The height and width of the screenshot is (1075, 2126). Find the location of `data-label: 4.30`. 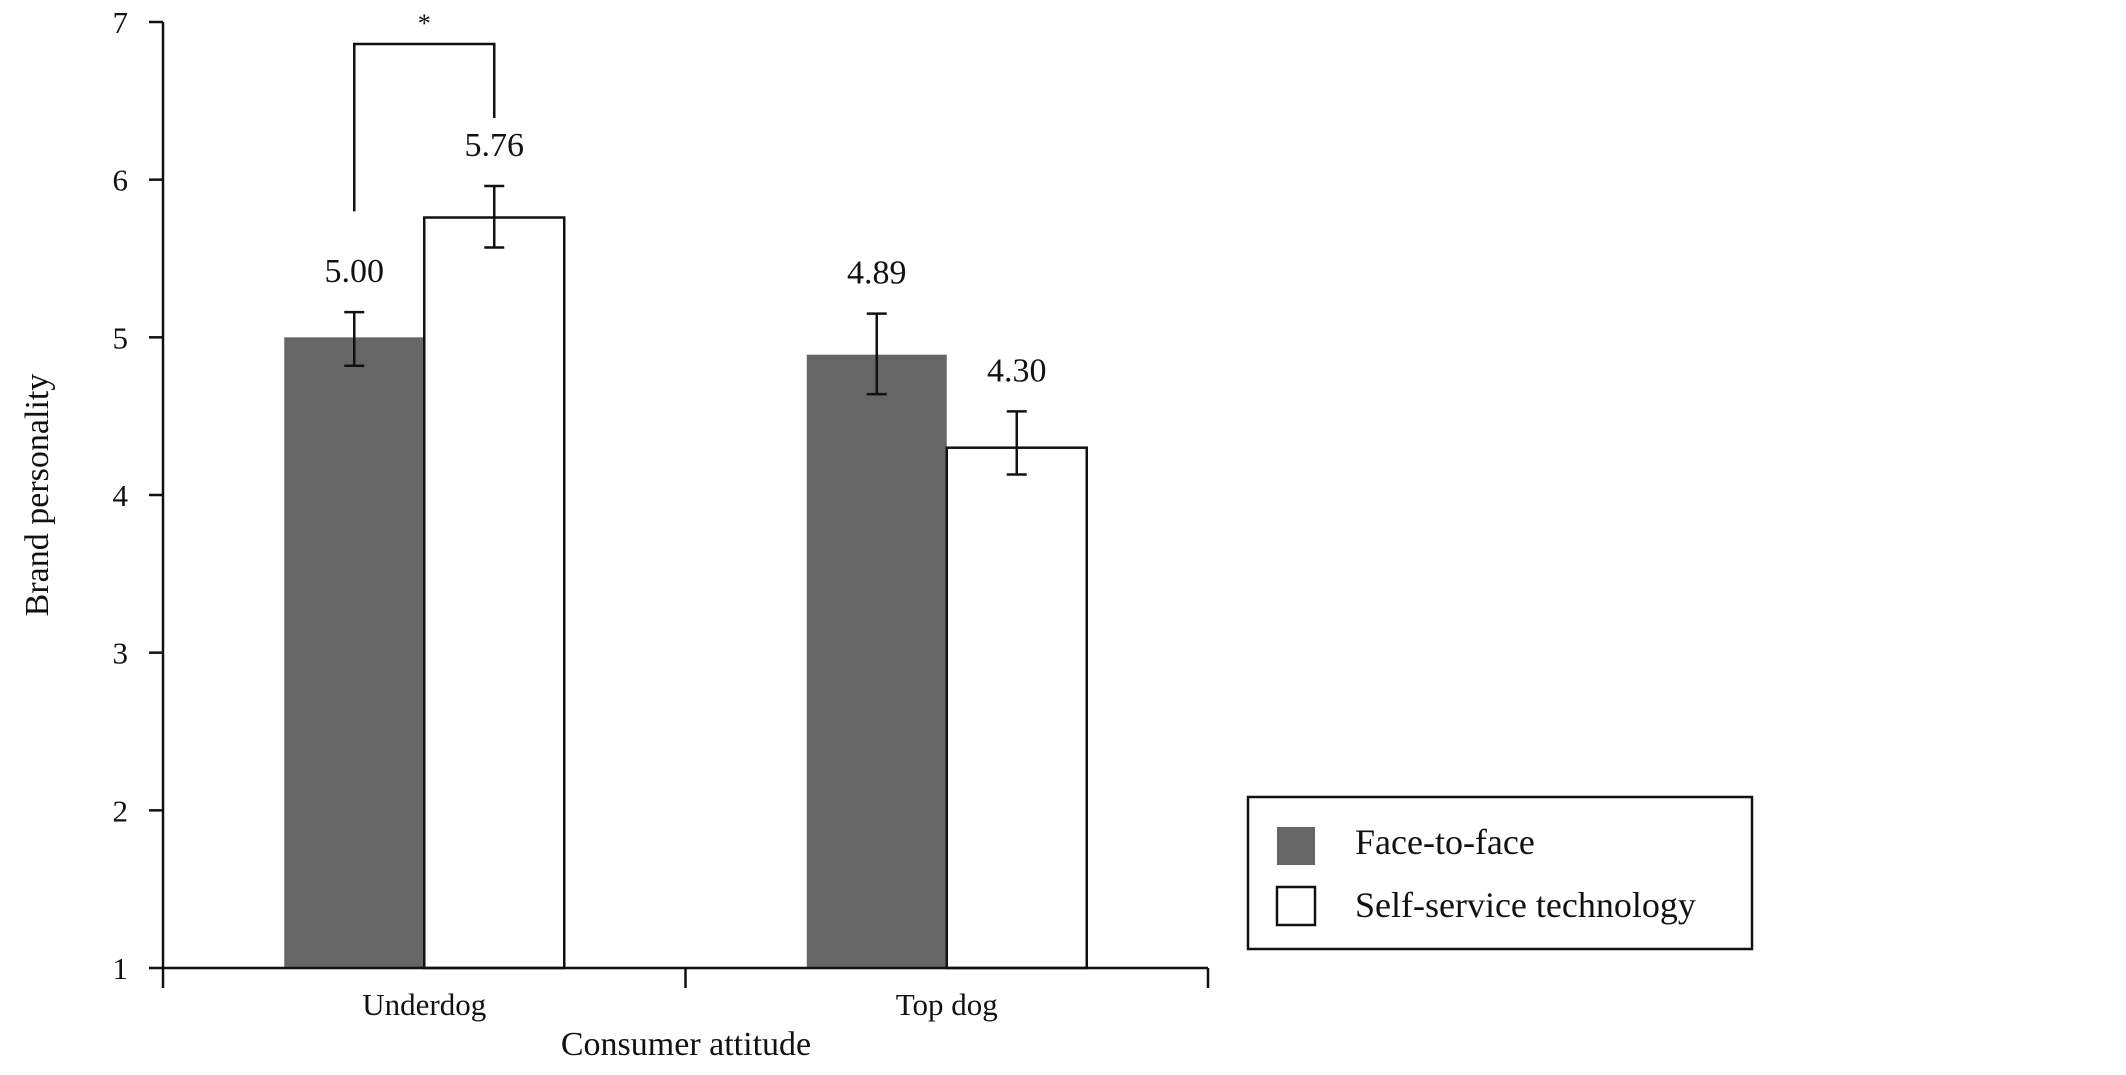

data-label: 4.30 is located at coordinates (1017, 370).